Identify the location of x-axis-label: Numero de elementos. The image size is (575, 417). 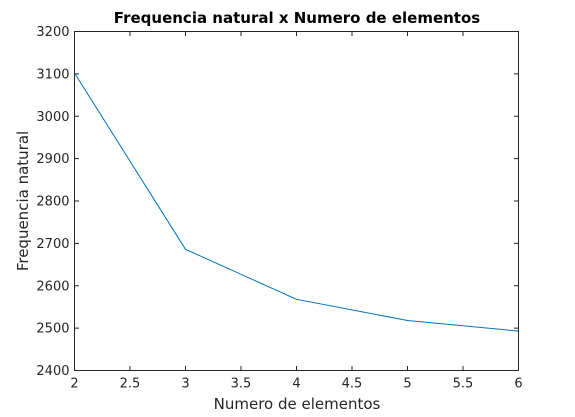
(297, 404).